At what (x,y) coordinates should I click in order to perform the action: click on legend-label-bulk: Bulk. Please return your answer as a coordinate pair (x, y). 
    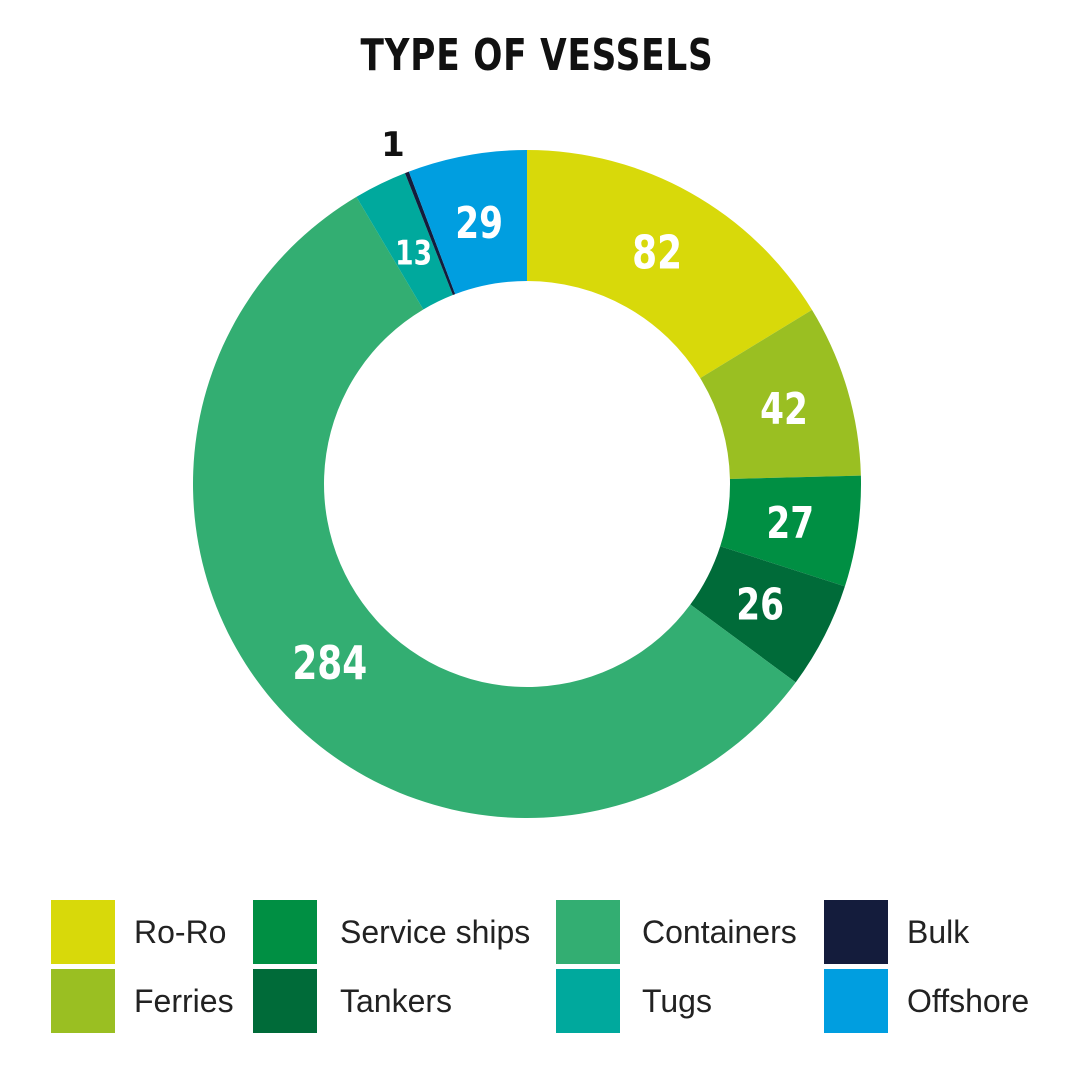
    Looking at the image, I should click on (938, 932).